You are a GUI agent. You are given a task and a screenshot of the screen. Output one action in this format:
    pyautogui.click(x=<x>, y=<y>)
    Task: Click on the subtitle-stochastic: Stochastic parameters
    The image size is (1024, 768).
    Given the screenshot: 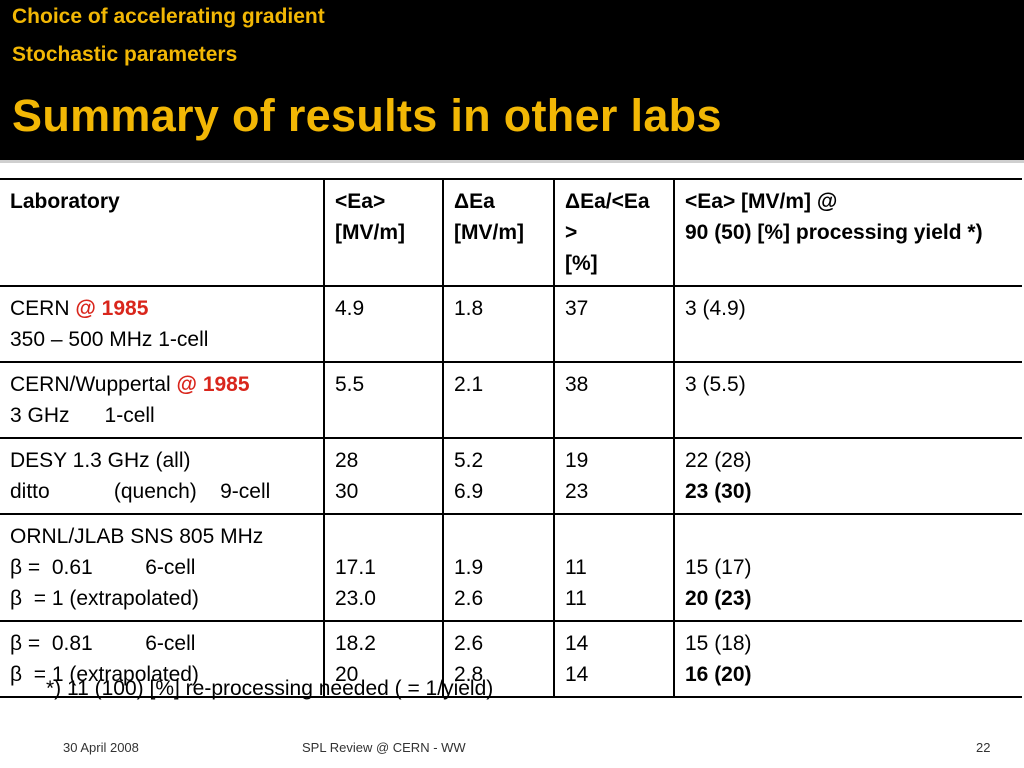 What is the action you would take?
    pyautogui.click(x=125, y=54)
    